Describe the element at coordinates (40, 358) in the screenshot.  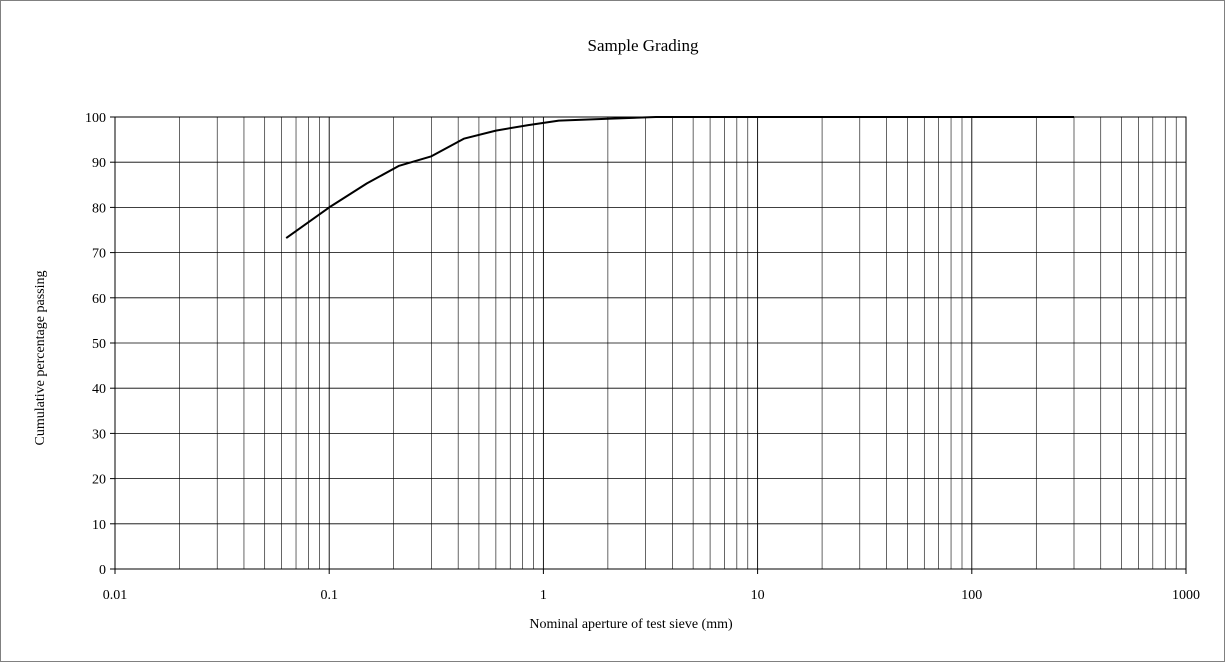
I see `y-axis-label: Cumulative percentage passing` at that location.